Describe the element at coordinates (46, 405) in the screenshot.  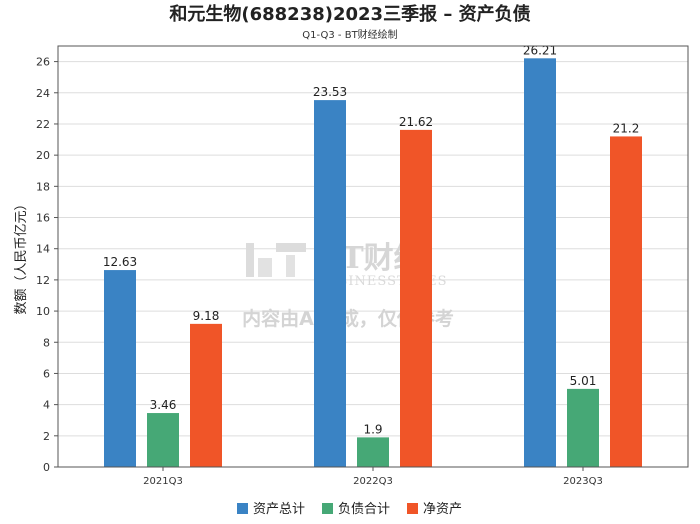
I see `y-tick-label: 4` at that location.